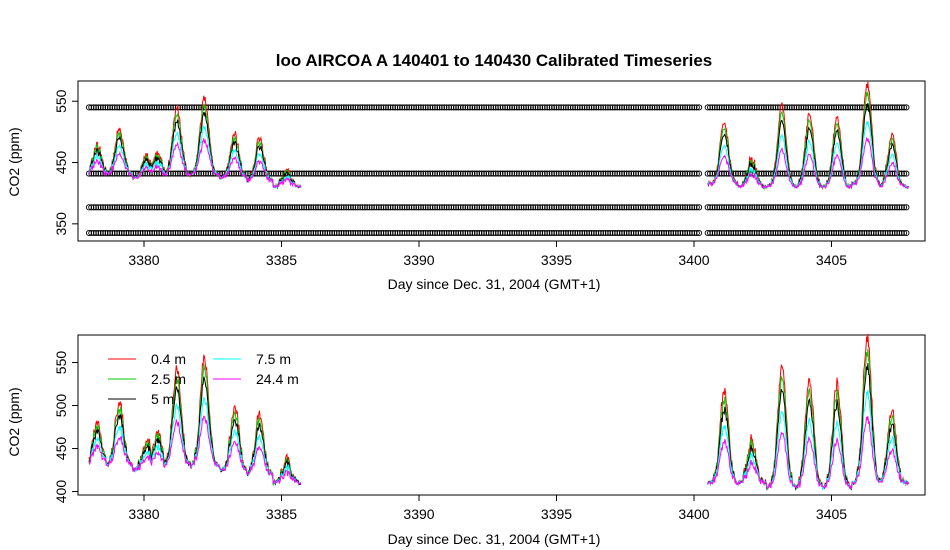  Describe the element at coordinates (143, 514) in the screenshot. I see `bottom-x-tick-label: 3380` at that location.